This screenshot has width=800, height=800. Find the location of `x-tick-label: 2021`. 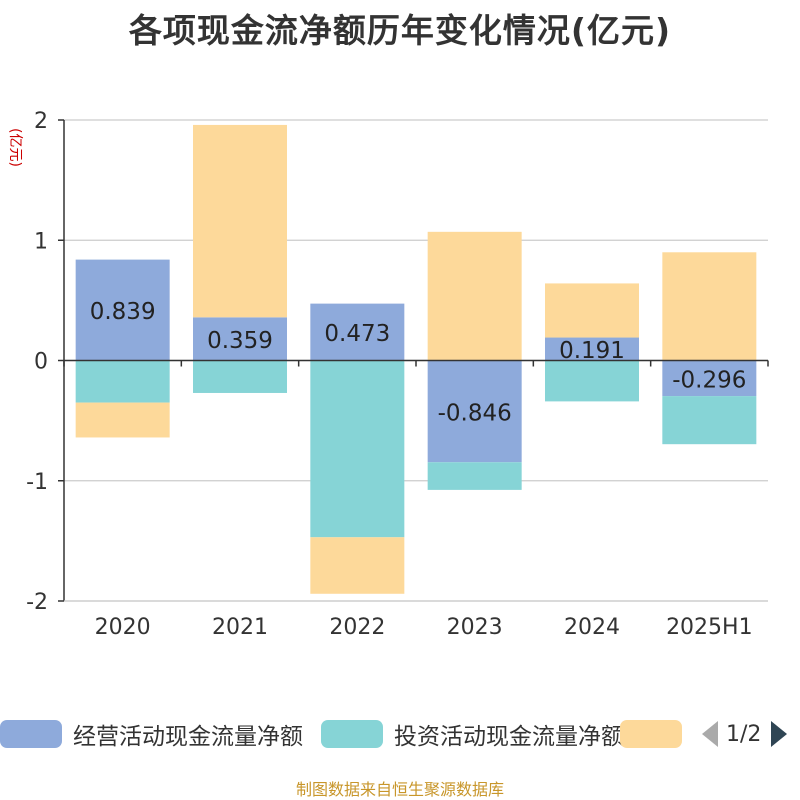

x-tick-label: 2021 is located at coordinates (240, 627).